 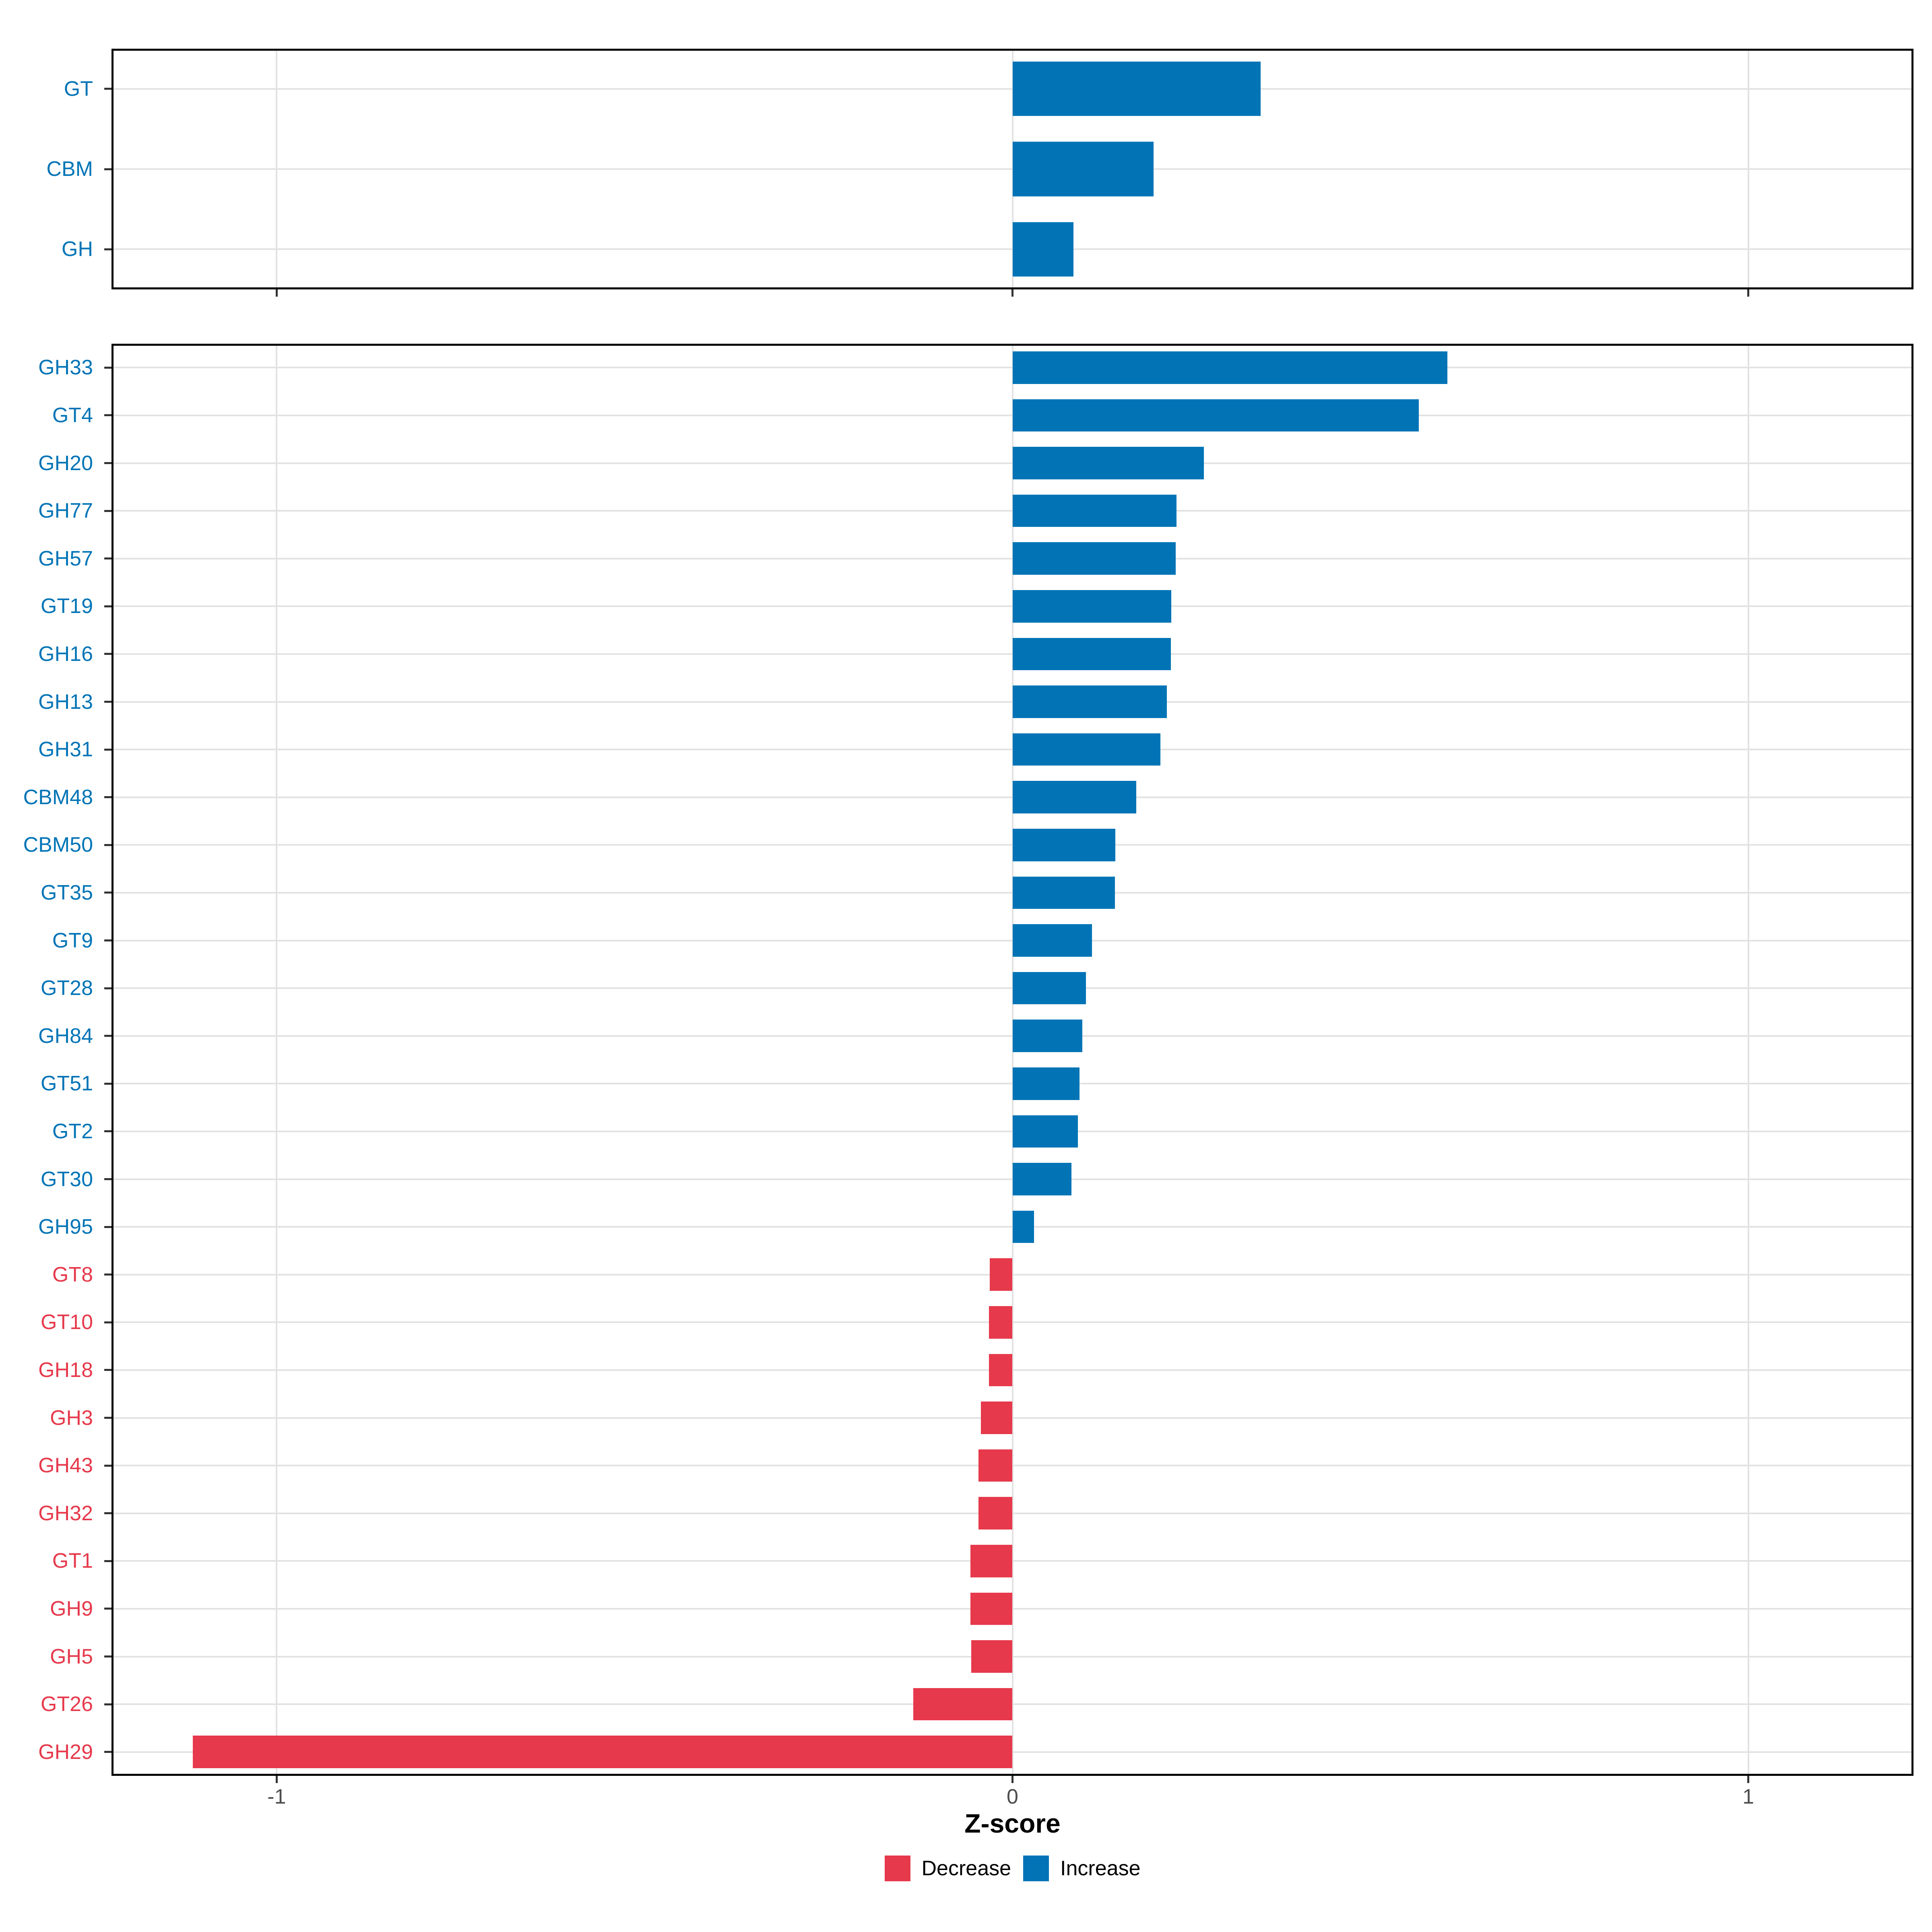 What do you see at coordinates (65, 1036) in the screenshot?
I see `category-label-GH84: GH84` at bounding box center [65, 1036].